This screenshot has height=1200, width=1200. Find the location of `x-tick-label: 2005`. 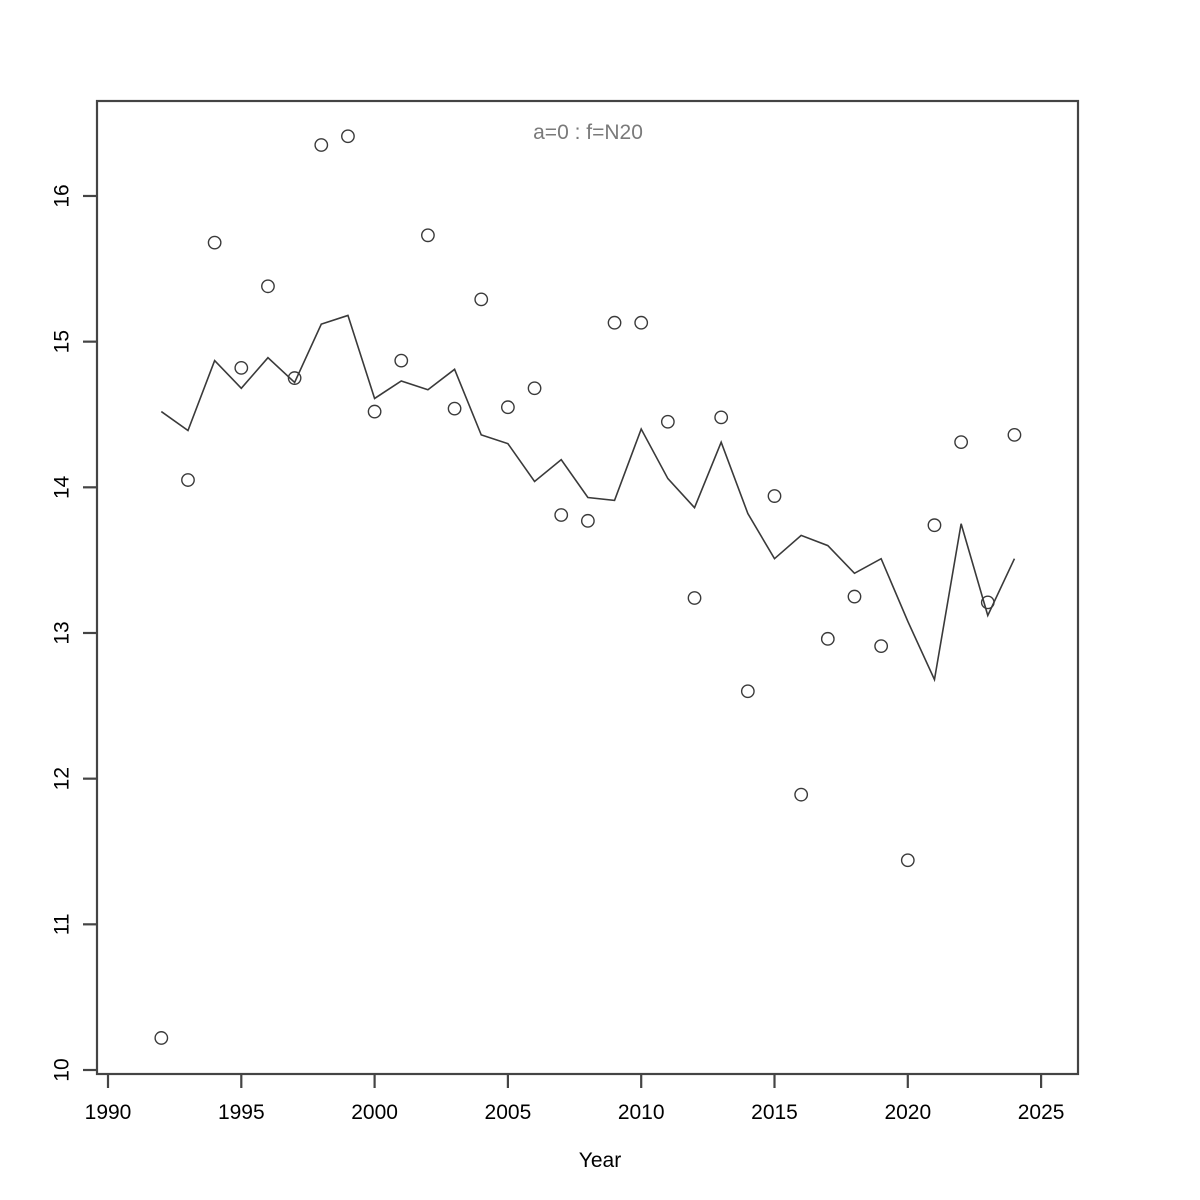

x-tick-label: 2005 is located at coordinates (508, 1112).